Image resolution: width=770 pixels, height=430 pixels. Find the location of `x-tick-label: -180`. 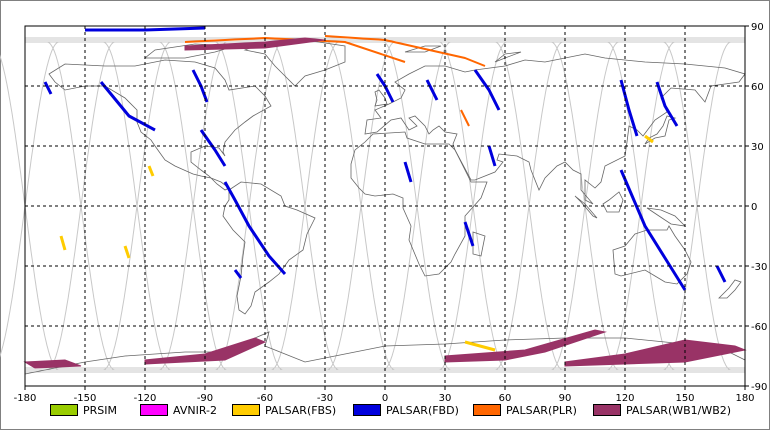

x-tick-label: -180 is located at coordinates (25, 398).